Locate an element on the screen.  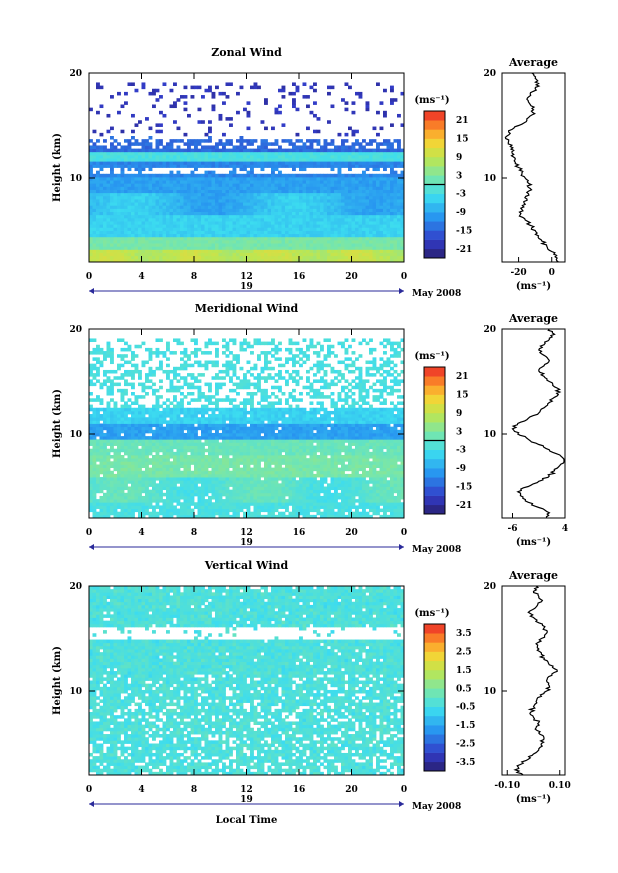
colorbar-segment is located at coordinates (434, 125).